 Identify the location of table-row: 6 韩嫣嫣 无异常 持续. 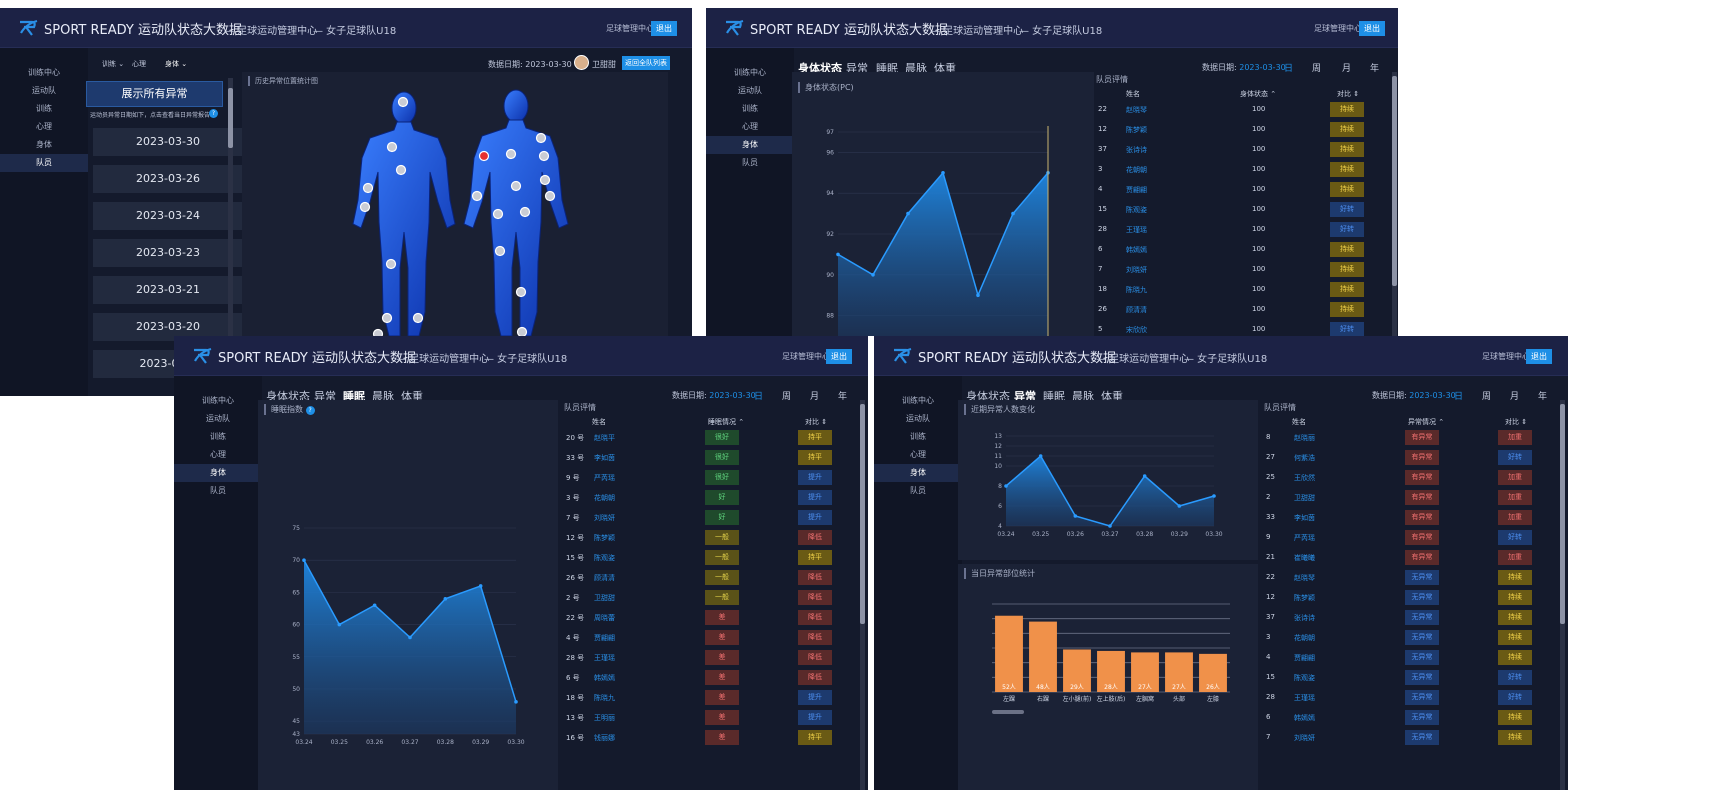
(1410, 718).